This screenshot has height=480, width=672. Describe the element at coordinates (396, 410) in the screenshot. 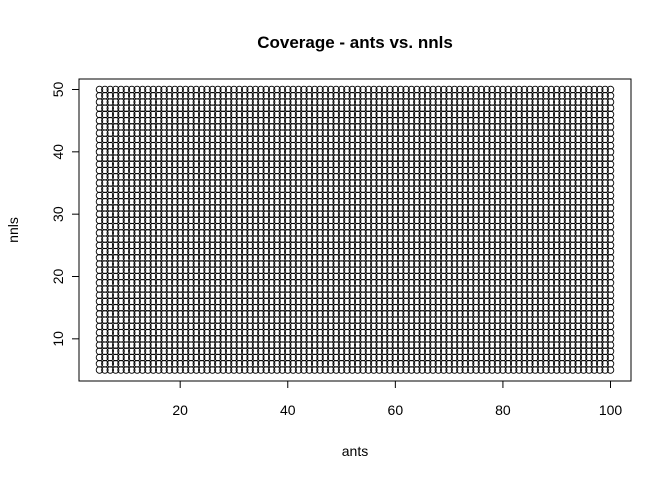

I see `x-tick-label: 60` at that location.